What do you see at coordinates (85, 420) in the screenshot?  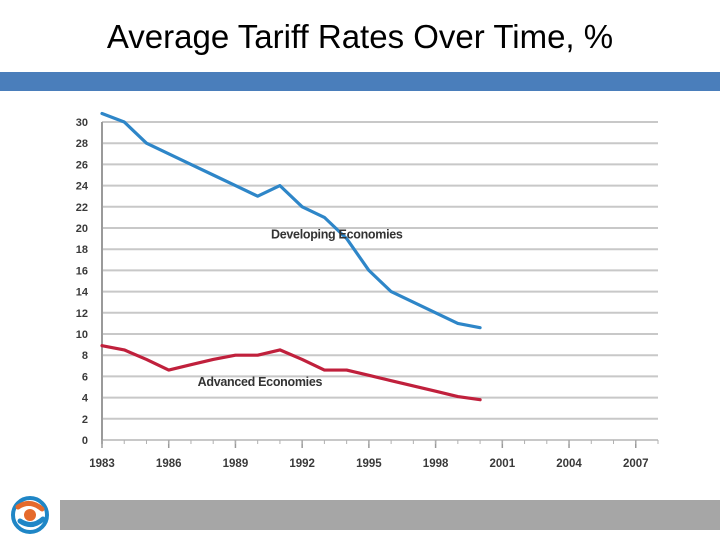 I see `y-tick-label: 2` at bounding box center [85, 420].